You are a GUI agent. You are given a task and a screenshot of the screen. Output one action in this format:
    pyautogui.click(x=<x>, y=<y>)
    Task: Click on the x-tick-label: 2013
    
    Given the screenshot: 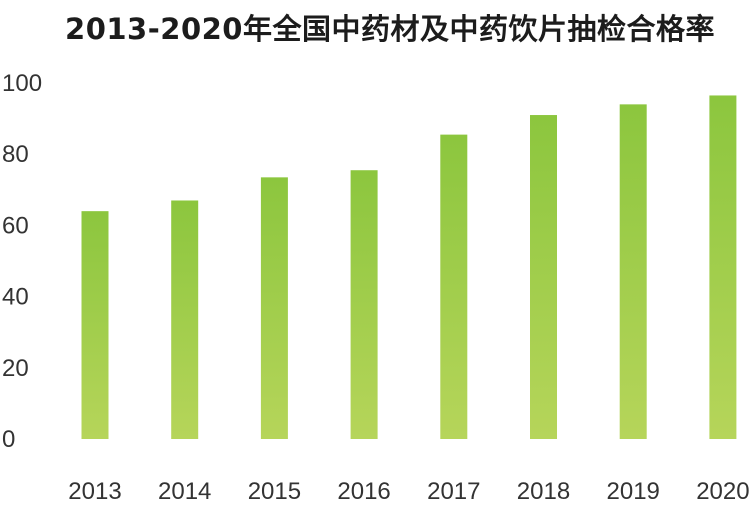 What is the action you would take?
    pyautogui.click(x=94, y=491)
    